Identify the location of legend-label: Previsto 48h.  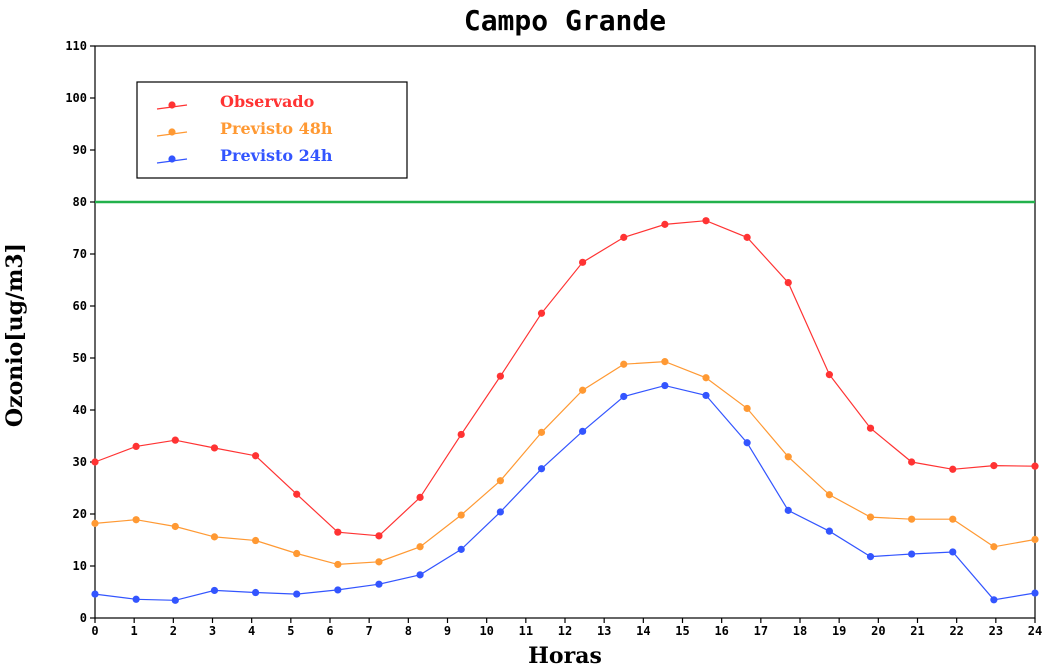
(276, 128).